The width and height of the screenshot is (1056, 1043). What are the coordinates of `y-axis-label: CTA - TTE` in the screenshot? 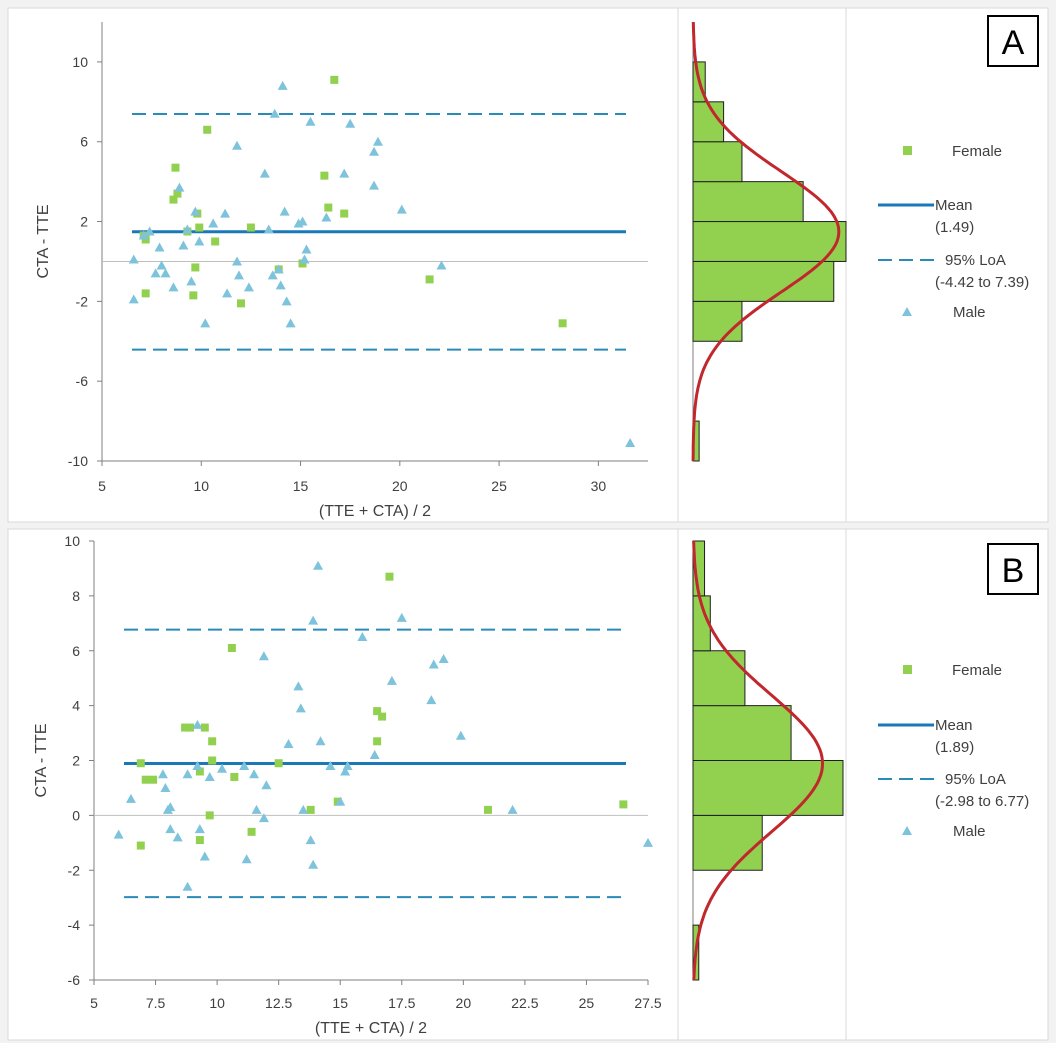 It's located at (41, 760).